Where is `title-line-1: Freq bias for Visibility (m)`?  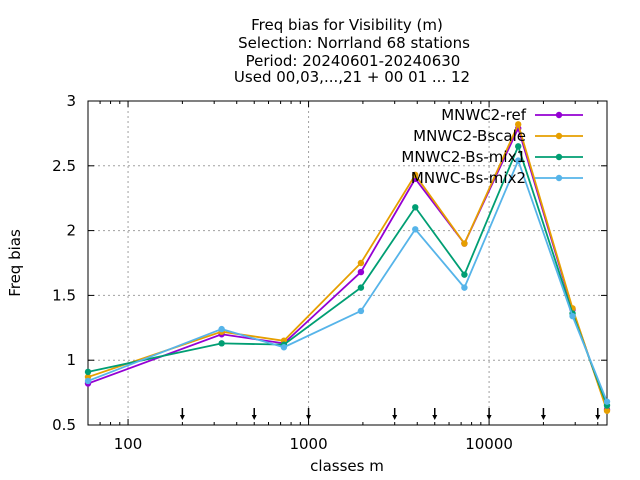 title-line-1: Freq bias for Visibility (m) is located at coordinates (347, 25).